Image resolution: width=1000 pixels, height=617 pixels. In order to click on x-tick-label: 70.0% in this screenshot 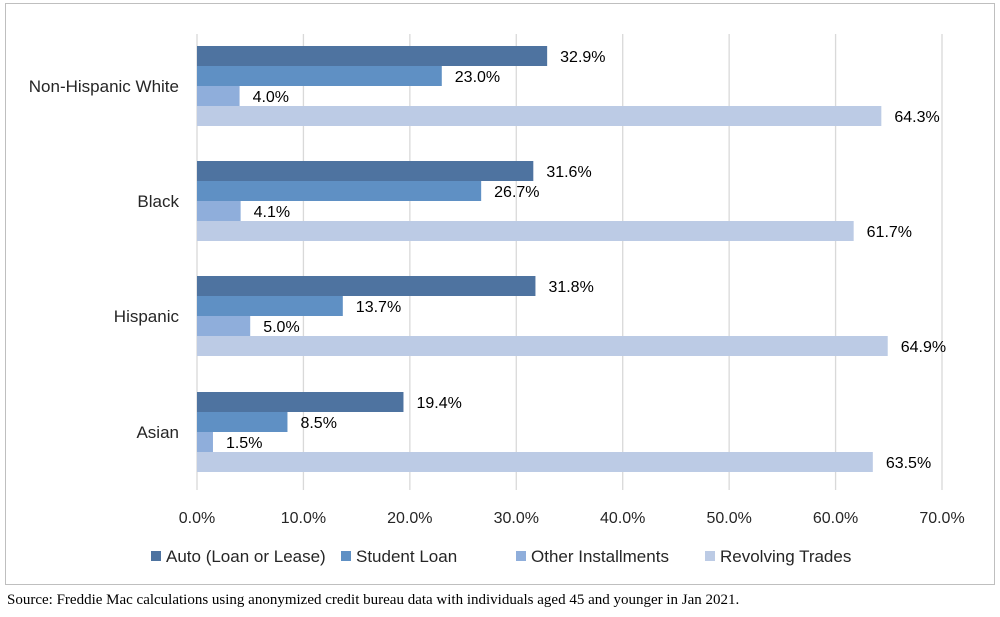, I will do `click(941, 518)`.